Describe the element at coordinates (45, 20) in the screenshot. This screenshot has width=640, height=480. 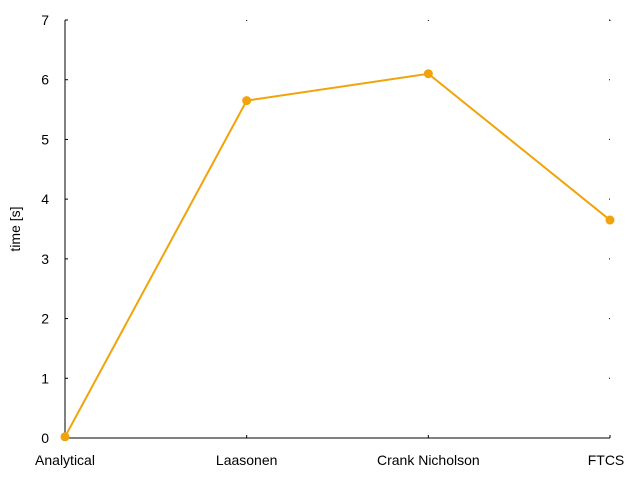
I see `y-tick-label: 7` at that location.